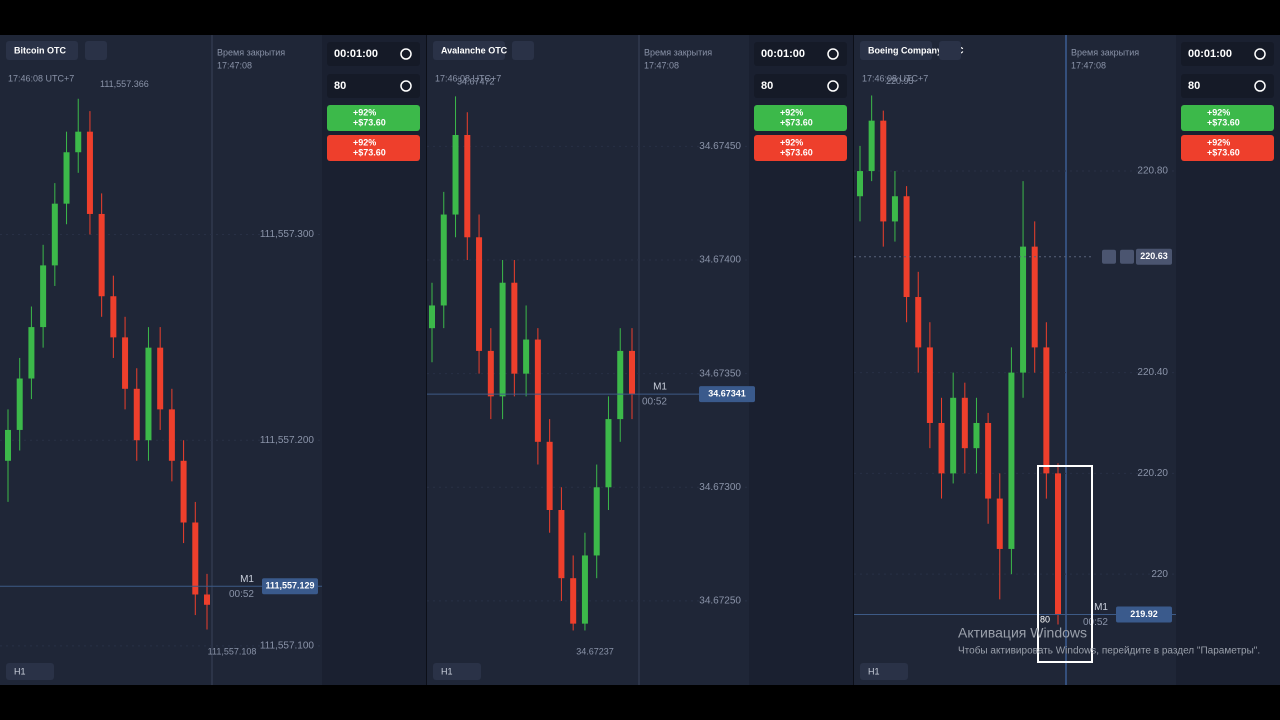 This screenshot has width=1280, height=720. I want to click on current-price-label: 111,557.129, so click(289, 586).